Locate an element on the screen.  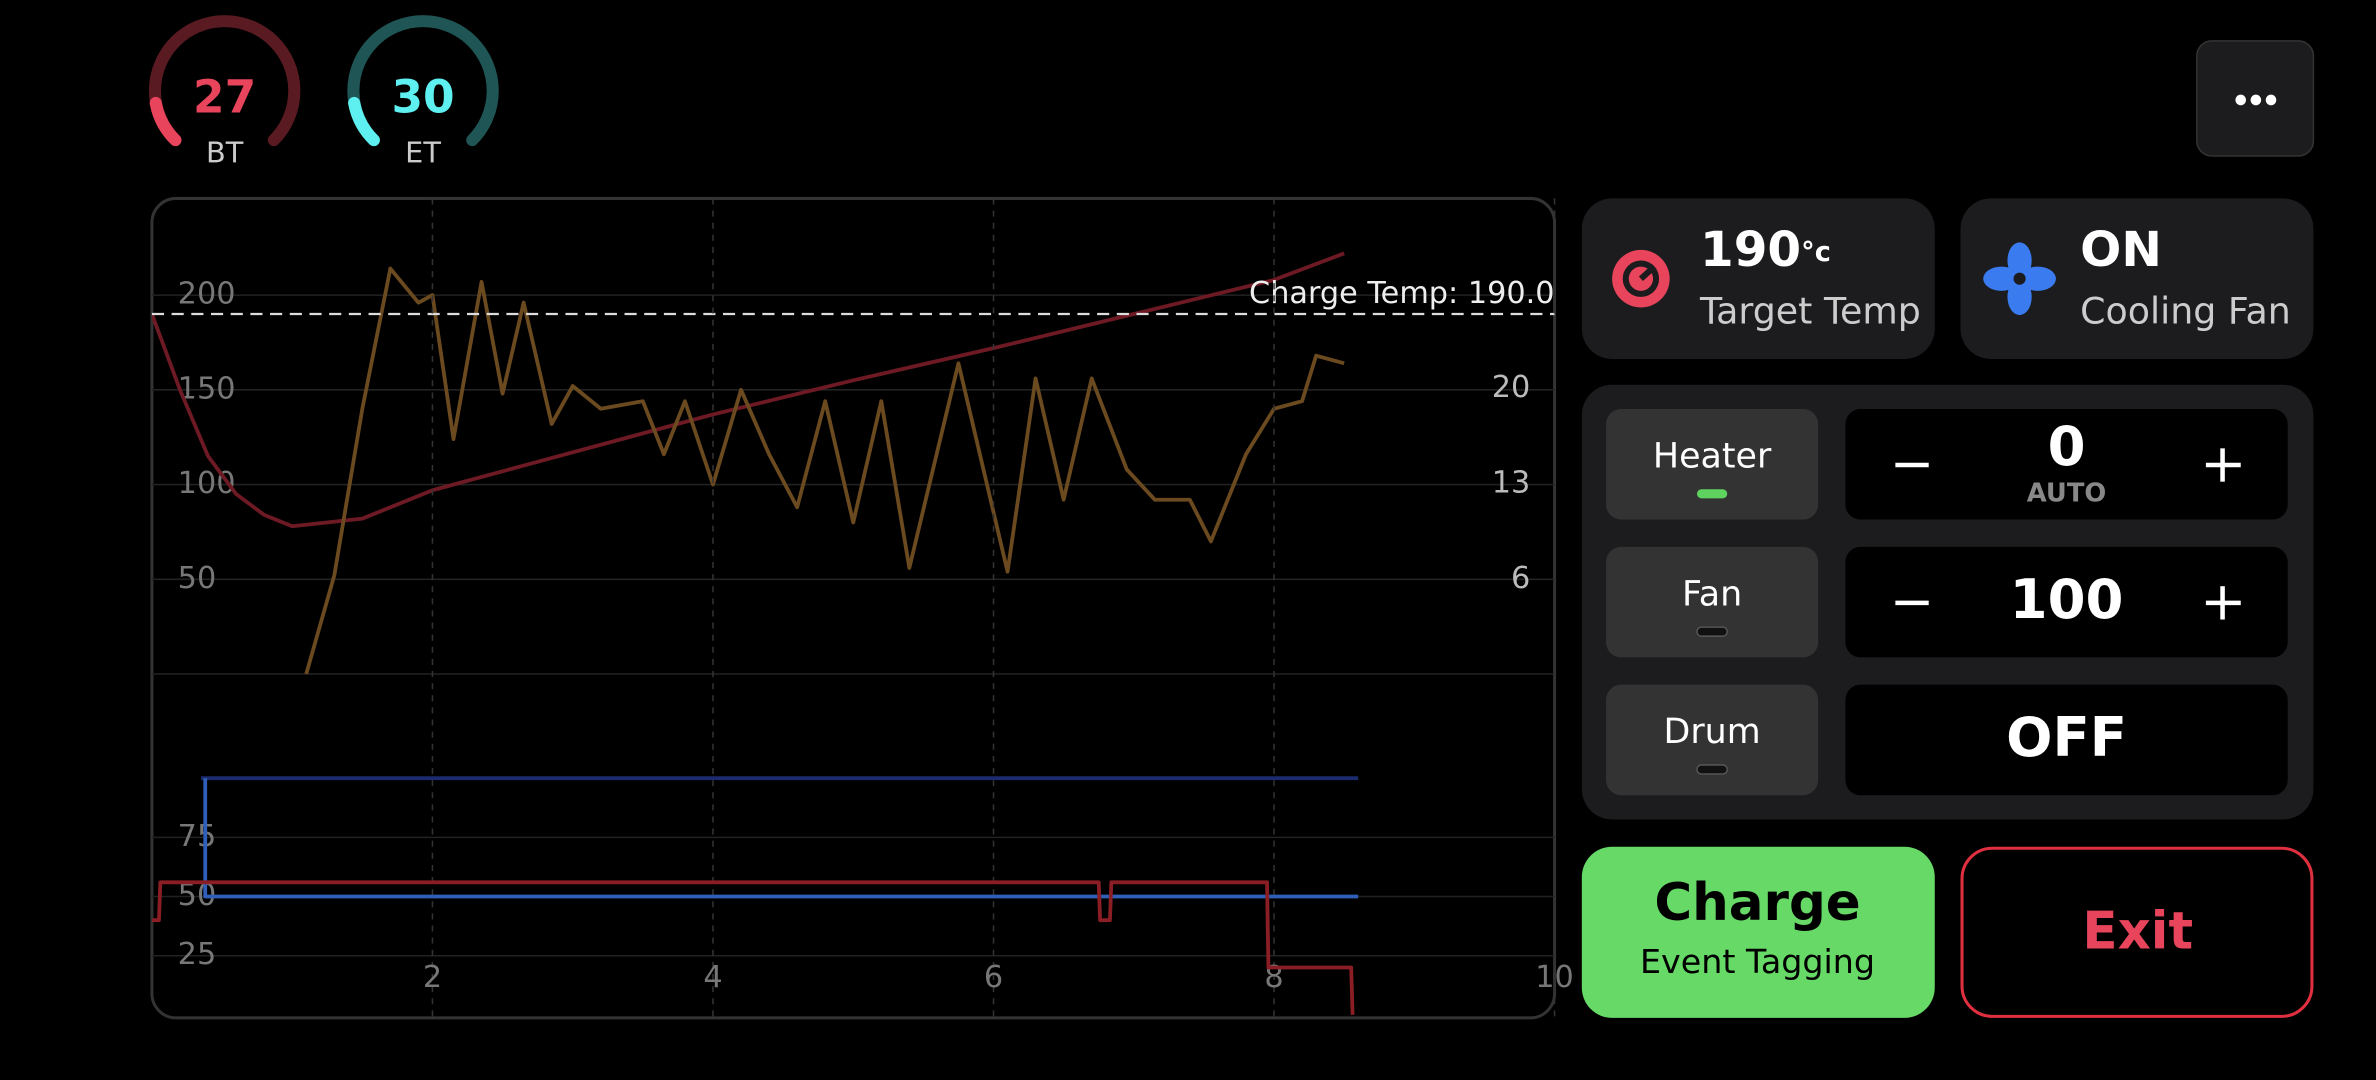
heater-button: Heater is located at coordinates (1712, 464).